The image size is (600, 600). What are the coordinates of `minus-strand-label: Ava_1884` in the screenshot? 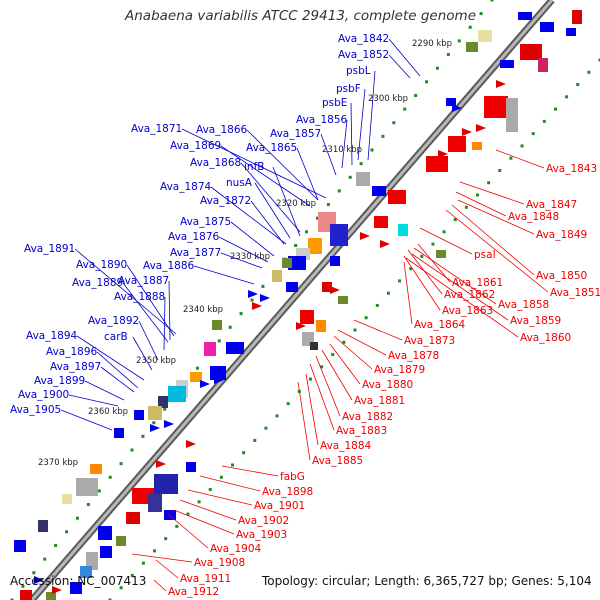 It's located at (346, 446).